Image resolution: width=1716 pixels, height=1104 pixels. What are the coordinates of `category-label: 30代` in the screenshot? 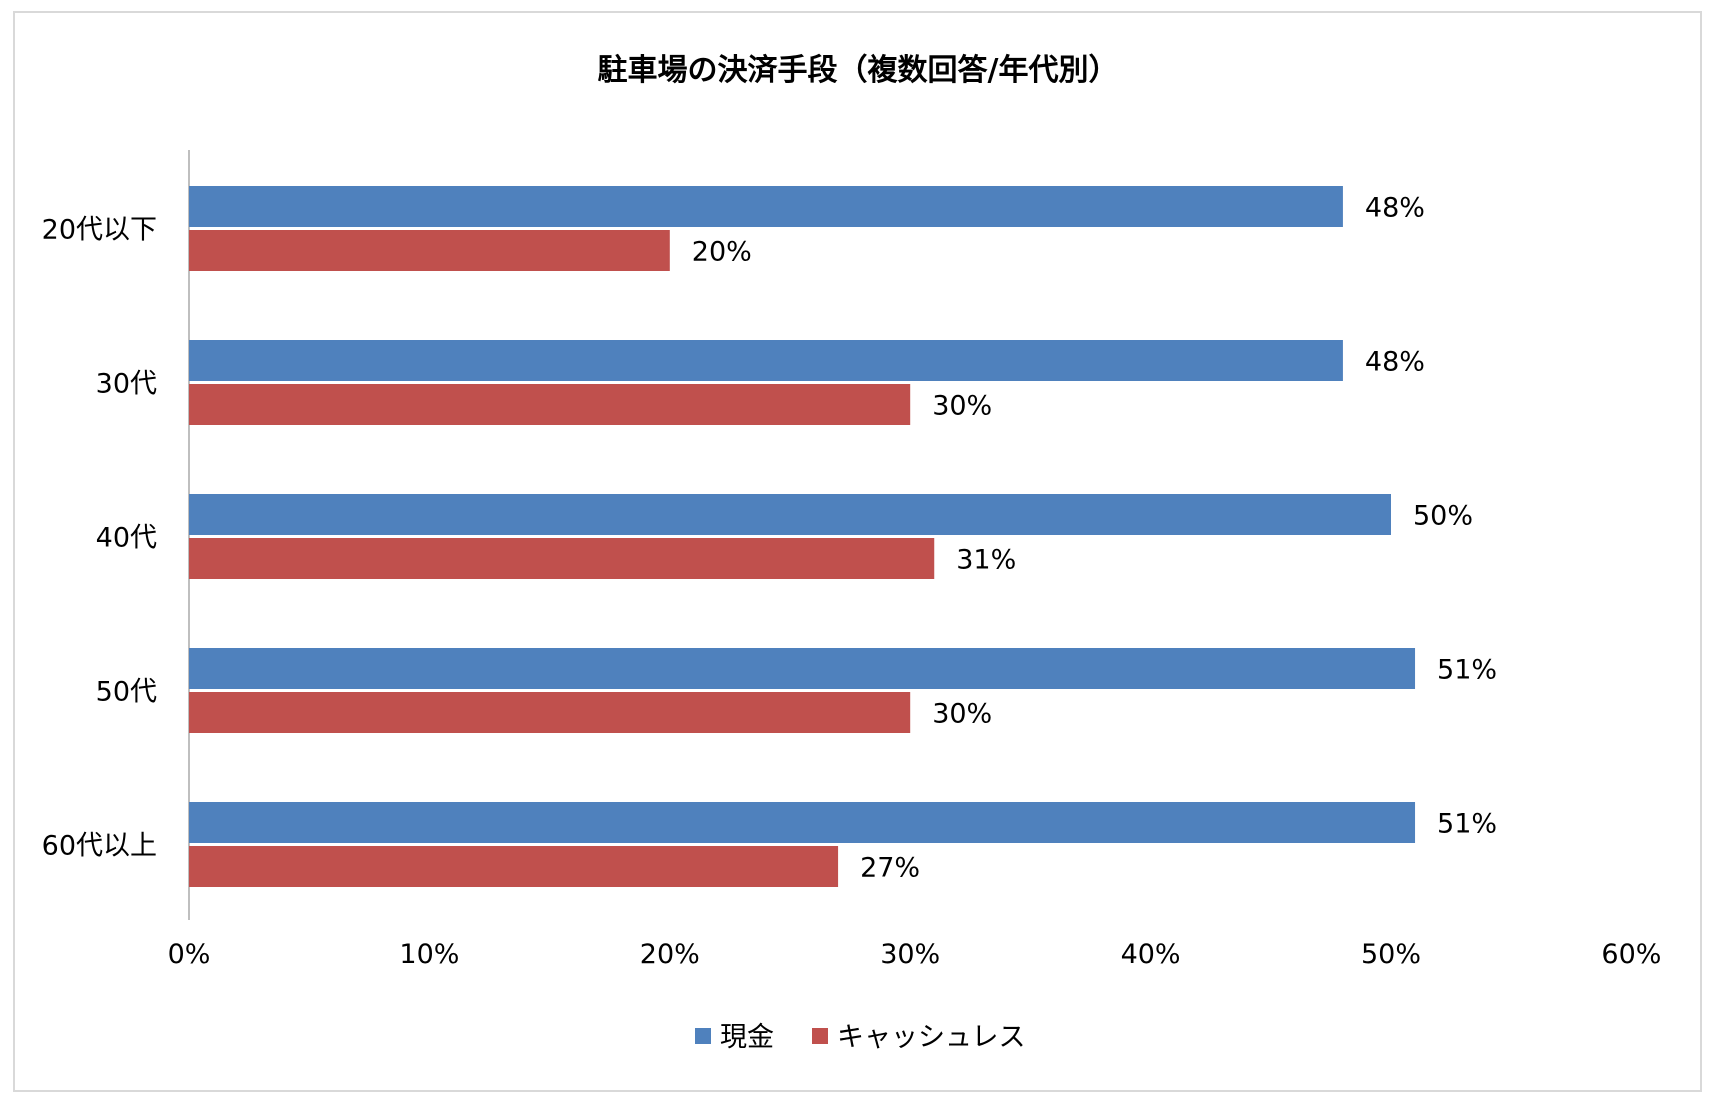 It's located at (126, 384).